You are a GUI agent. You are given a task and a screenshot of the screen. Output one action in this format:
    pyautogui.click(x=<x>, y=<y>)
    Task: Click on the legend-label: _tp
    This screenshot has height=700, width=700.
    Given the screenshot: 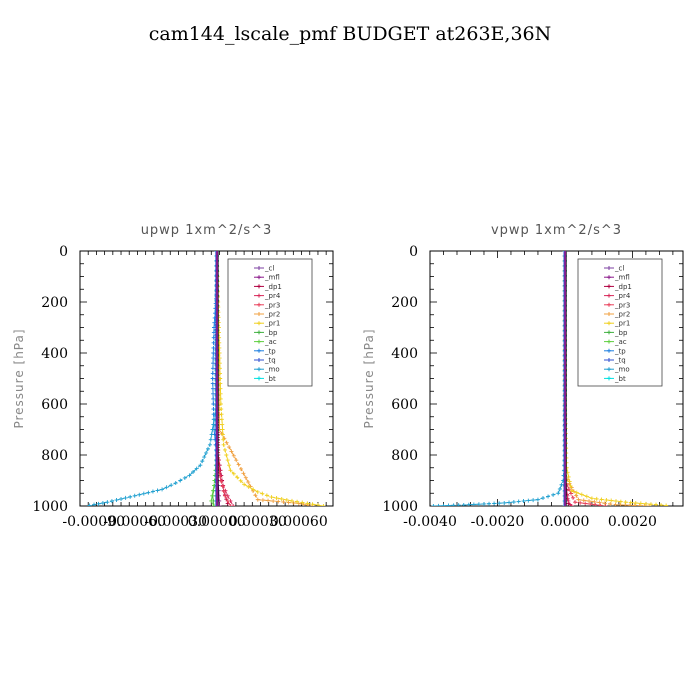 What is the action you would take?
    pyautogui.click(x=270, y=351)
    